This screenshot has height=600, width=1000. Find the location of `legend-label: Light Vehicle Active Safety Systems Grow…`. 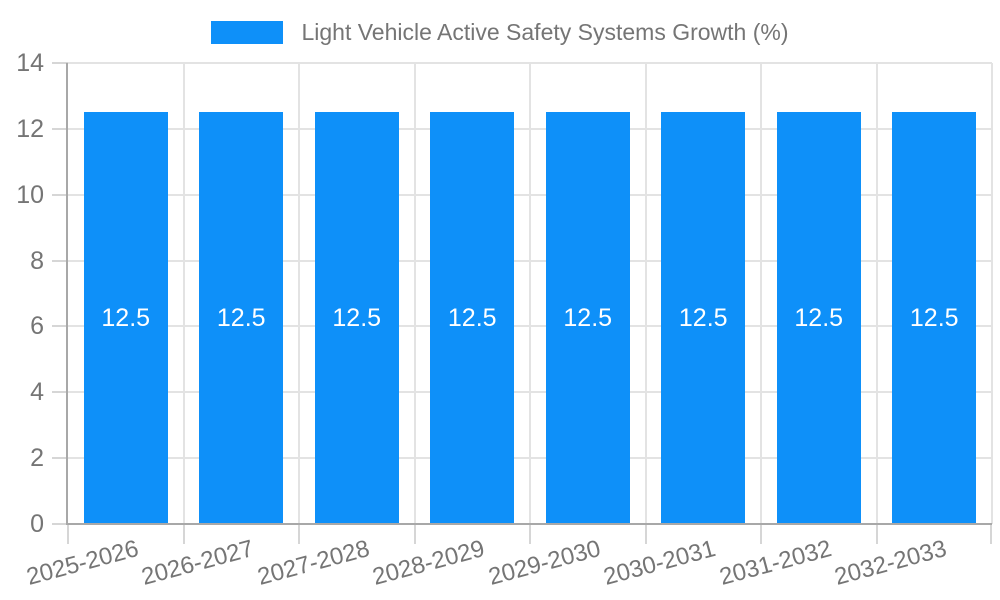

legend-label: Light Vehicle Active Safety Systems Grow… is located at coordinates (545, 31).